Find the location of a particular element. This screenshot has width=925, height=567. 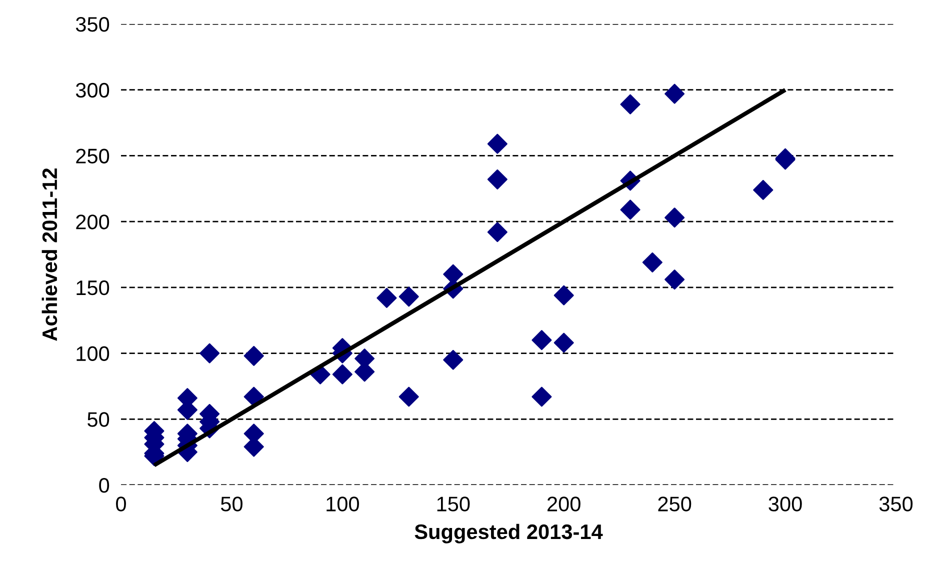

y-tick-label: 150 is located at coordinates (93, 288).